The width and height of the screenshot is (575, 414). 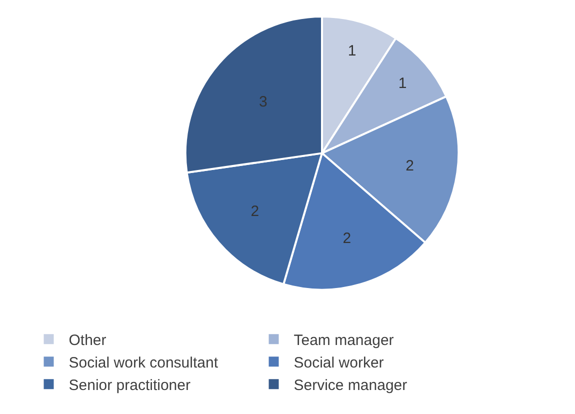 I want to click on legend-label: Team manager, so click(x=344, y=341).